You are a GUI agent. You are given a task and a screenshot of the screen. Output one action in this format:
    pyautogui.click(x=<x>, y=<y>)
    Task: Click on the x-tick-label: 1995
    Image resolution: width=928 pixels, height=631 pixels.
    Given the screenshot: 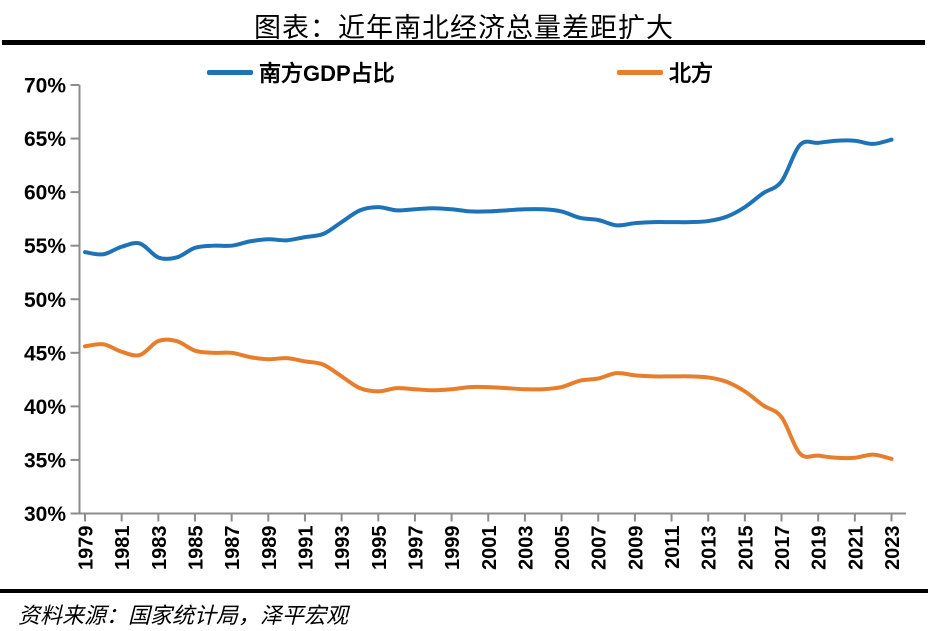 What is the action you would take?
    pyautogui.click(x=380, y=548)
    